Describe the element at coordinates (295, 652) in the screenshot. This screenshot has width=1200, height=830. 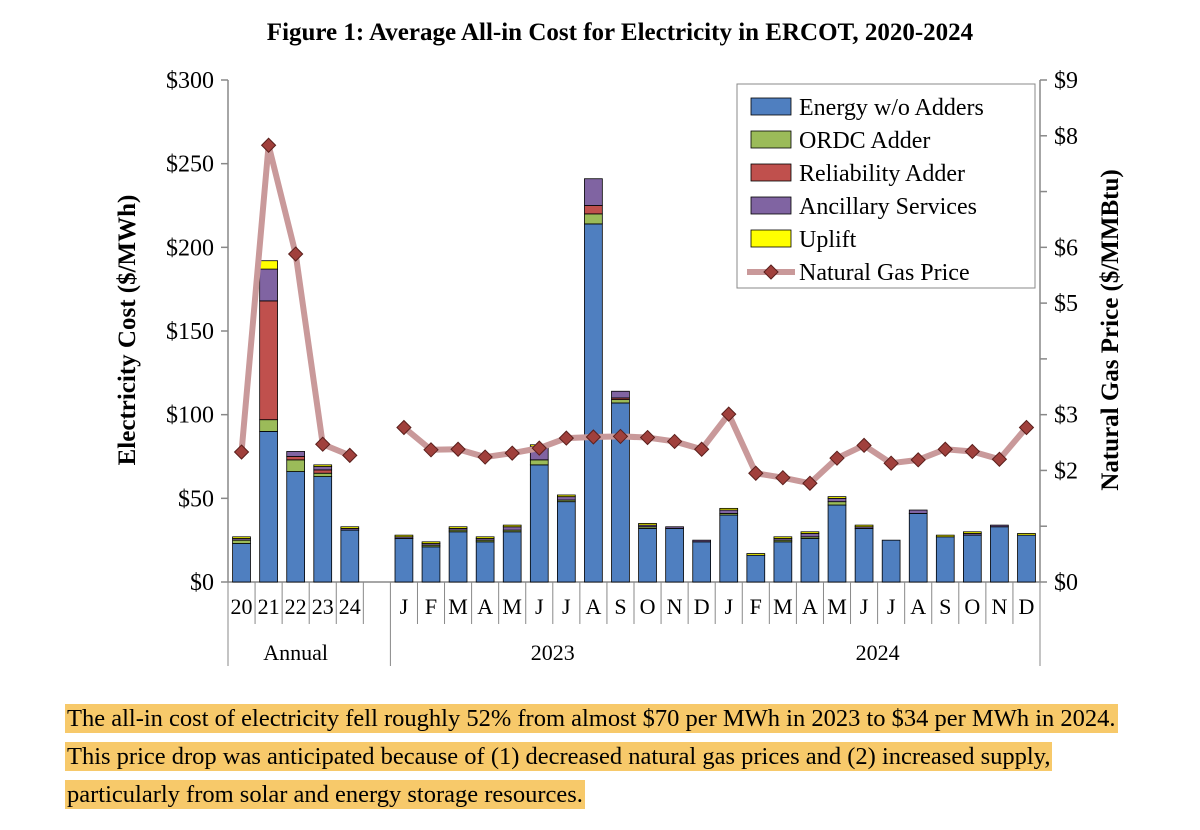
I see `group-label: Annual` at that location.